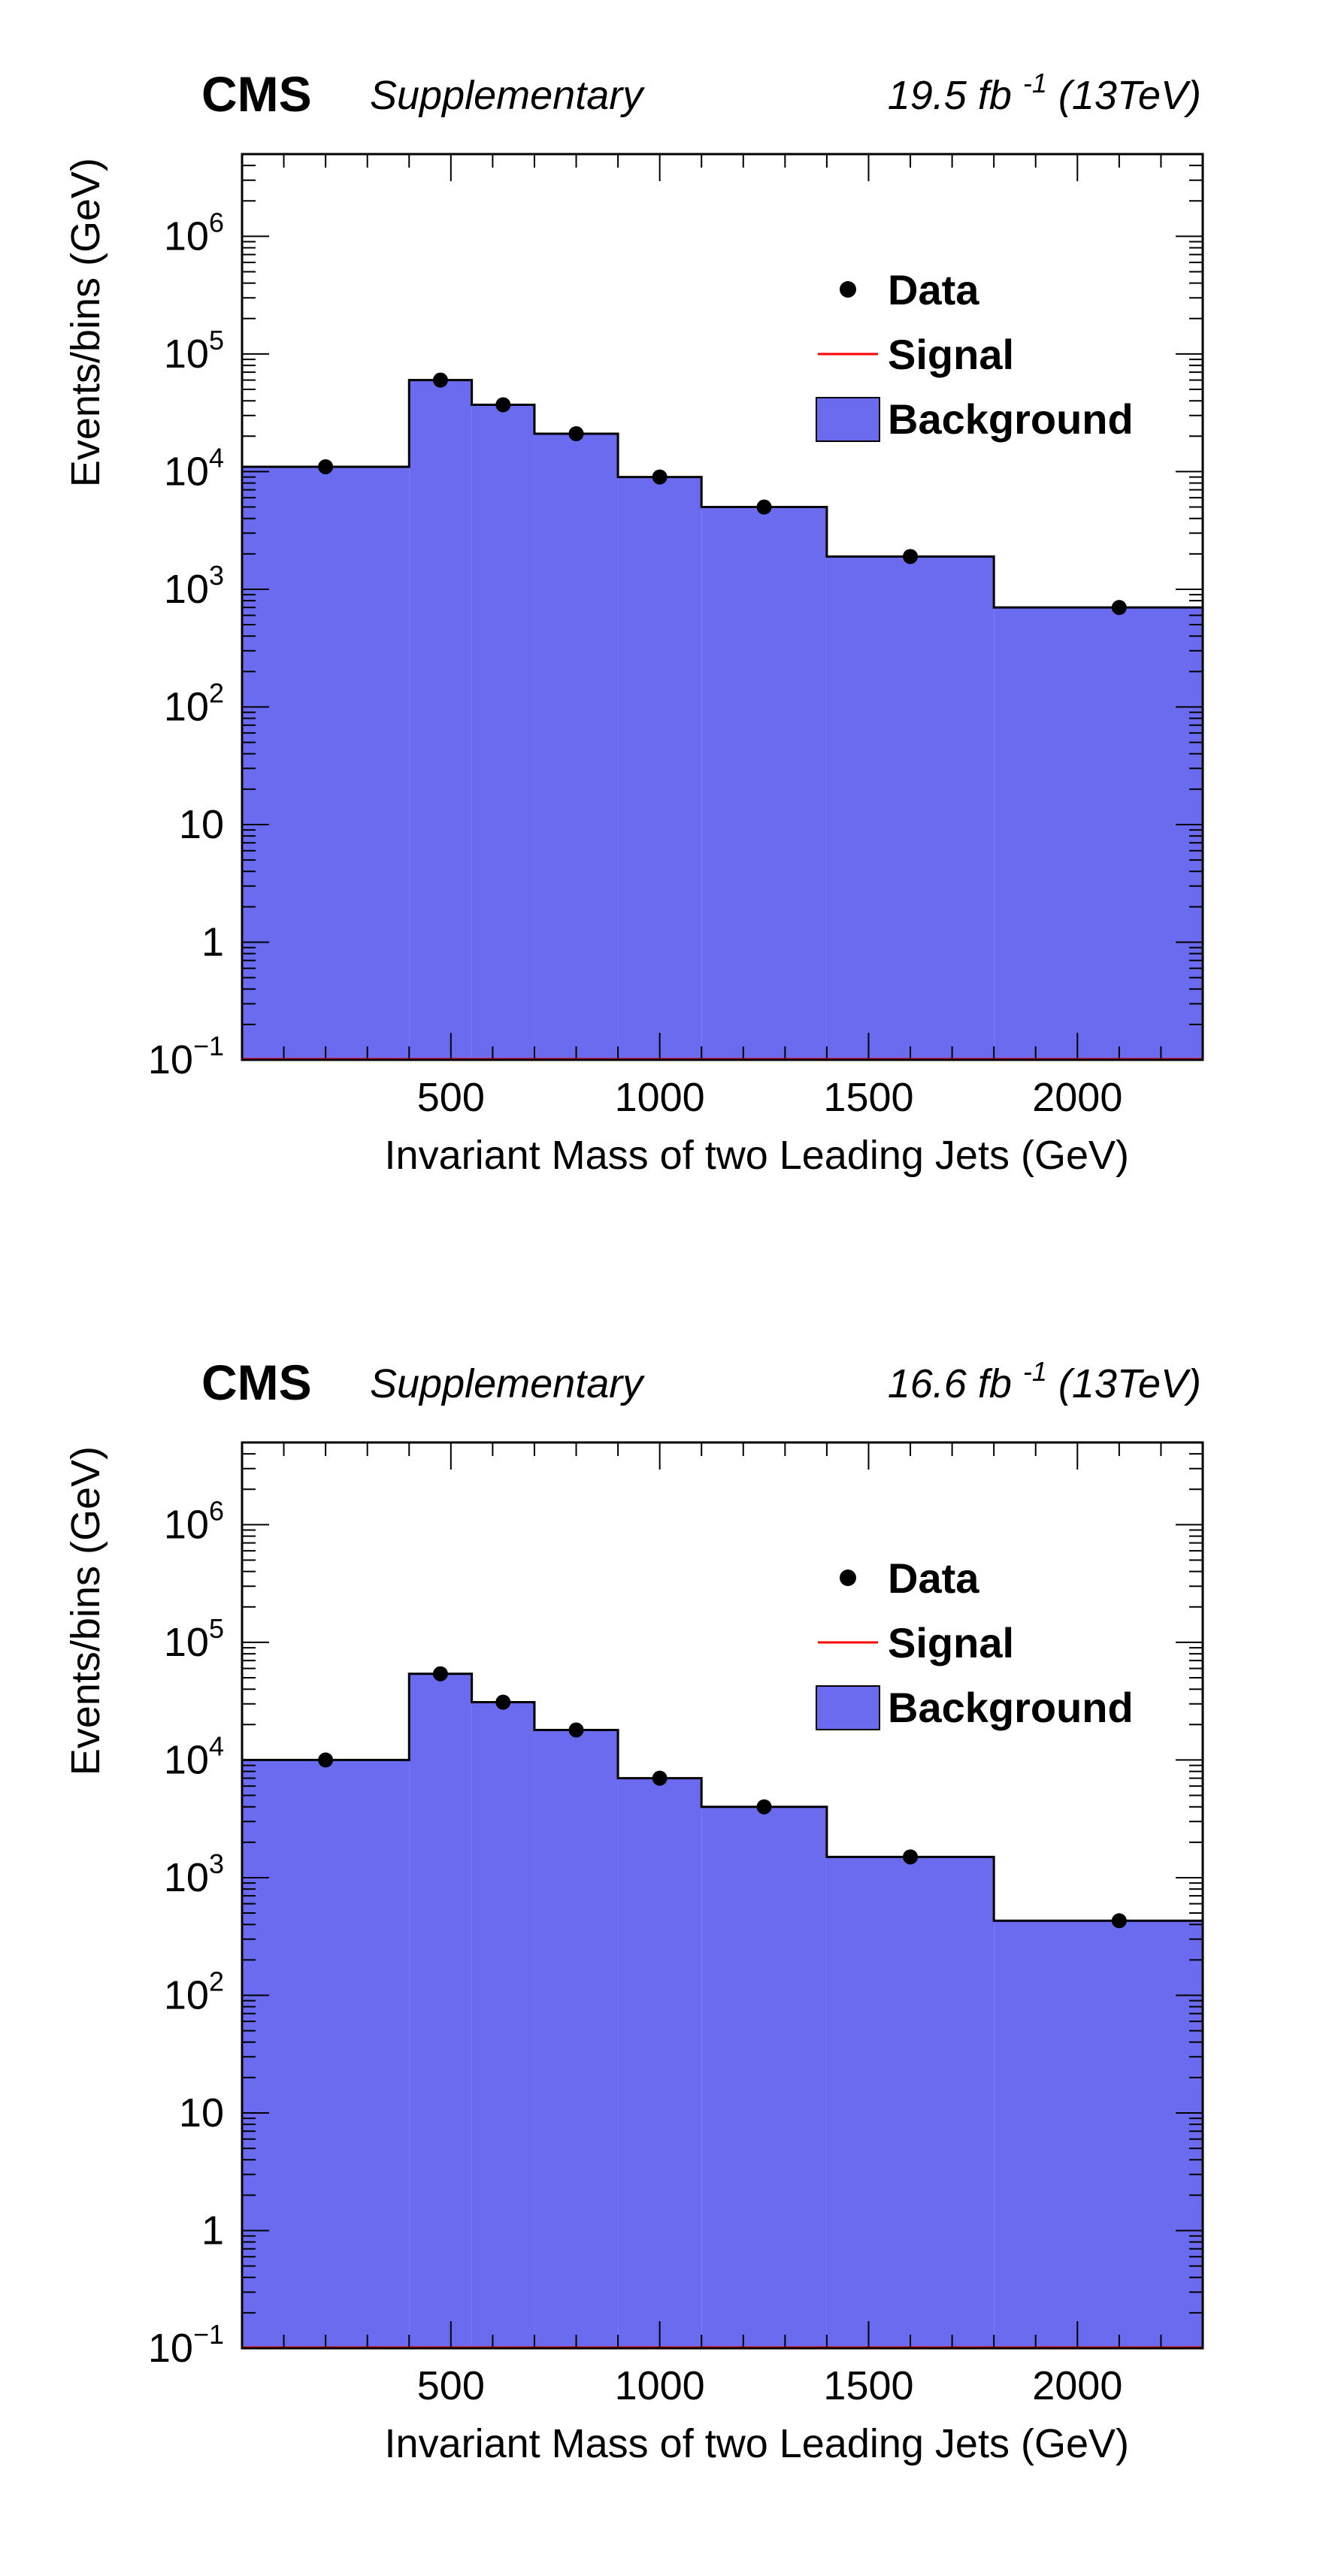 This screenshot has width=1326, height=2576. I want to click on y-tick-exponent: 5, so click(216, 1628).